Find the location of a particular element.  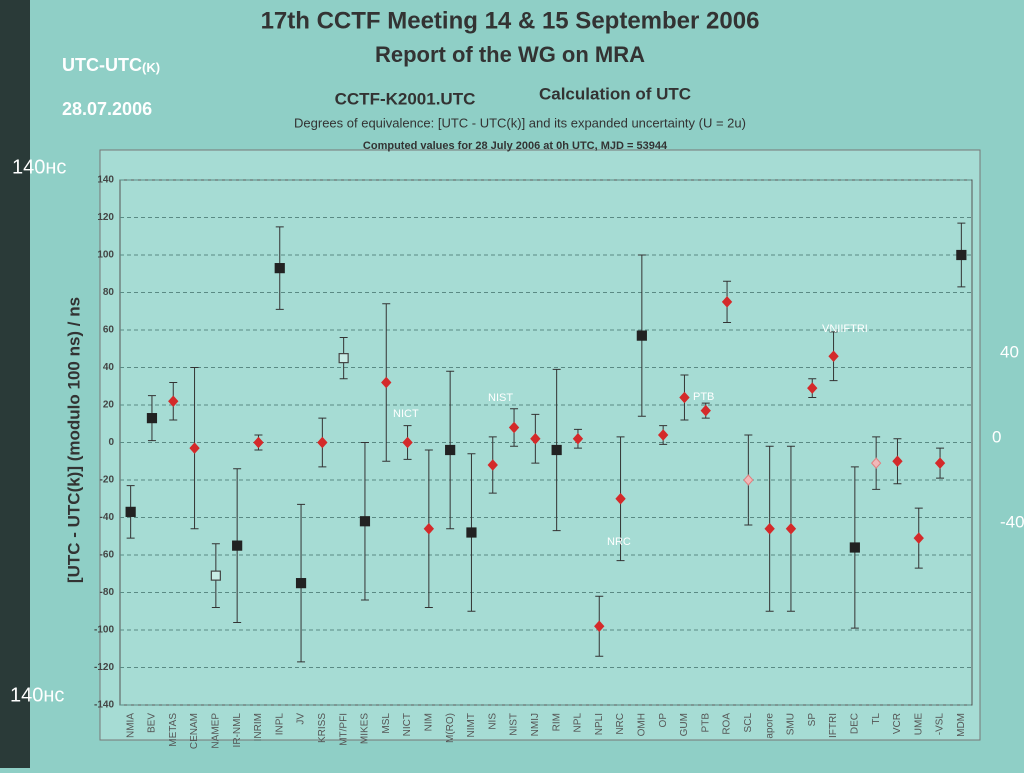

x-tick-label: UME is located at coordinates (918, 724).